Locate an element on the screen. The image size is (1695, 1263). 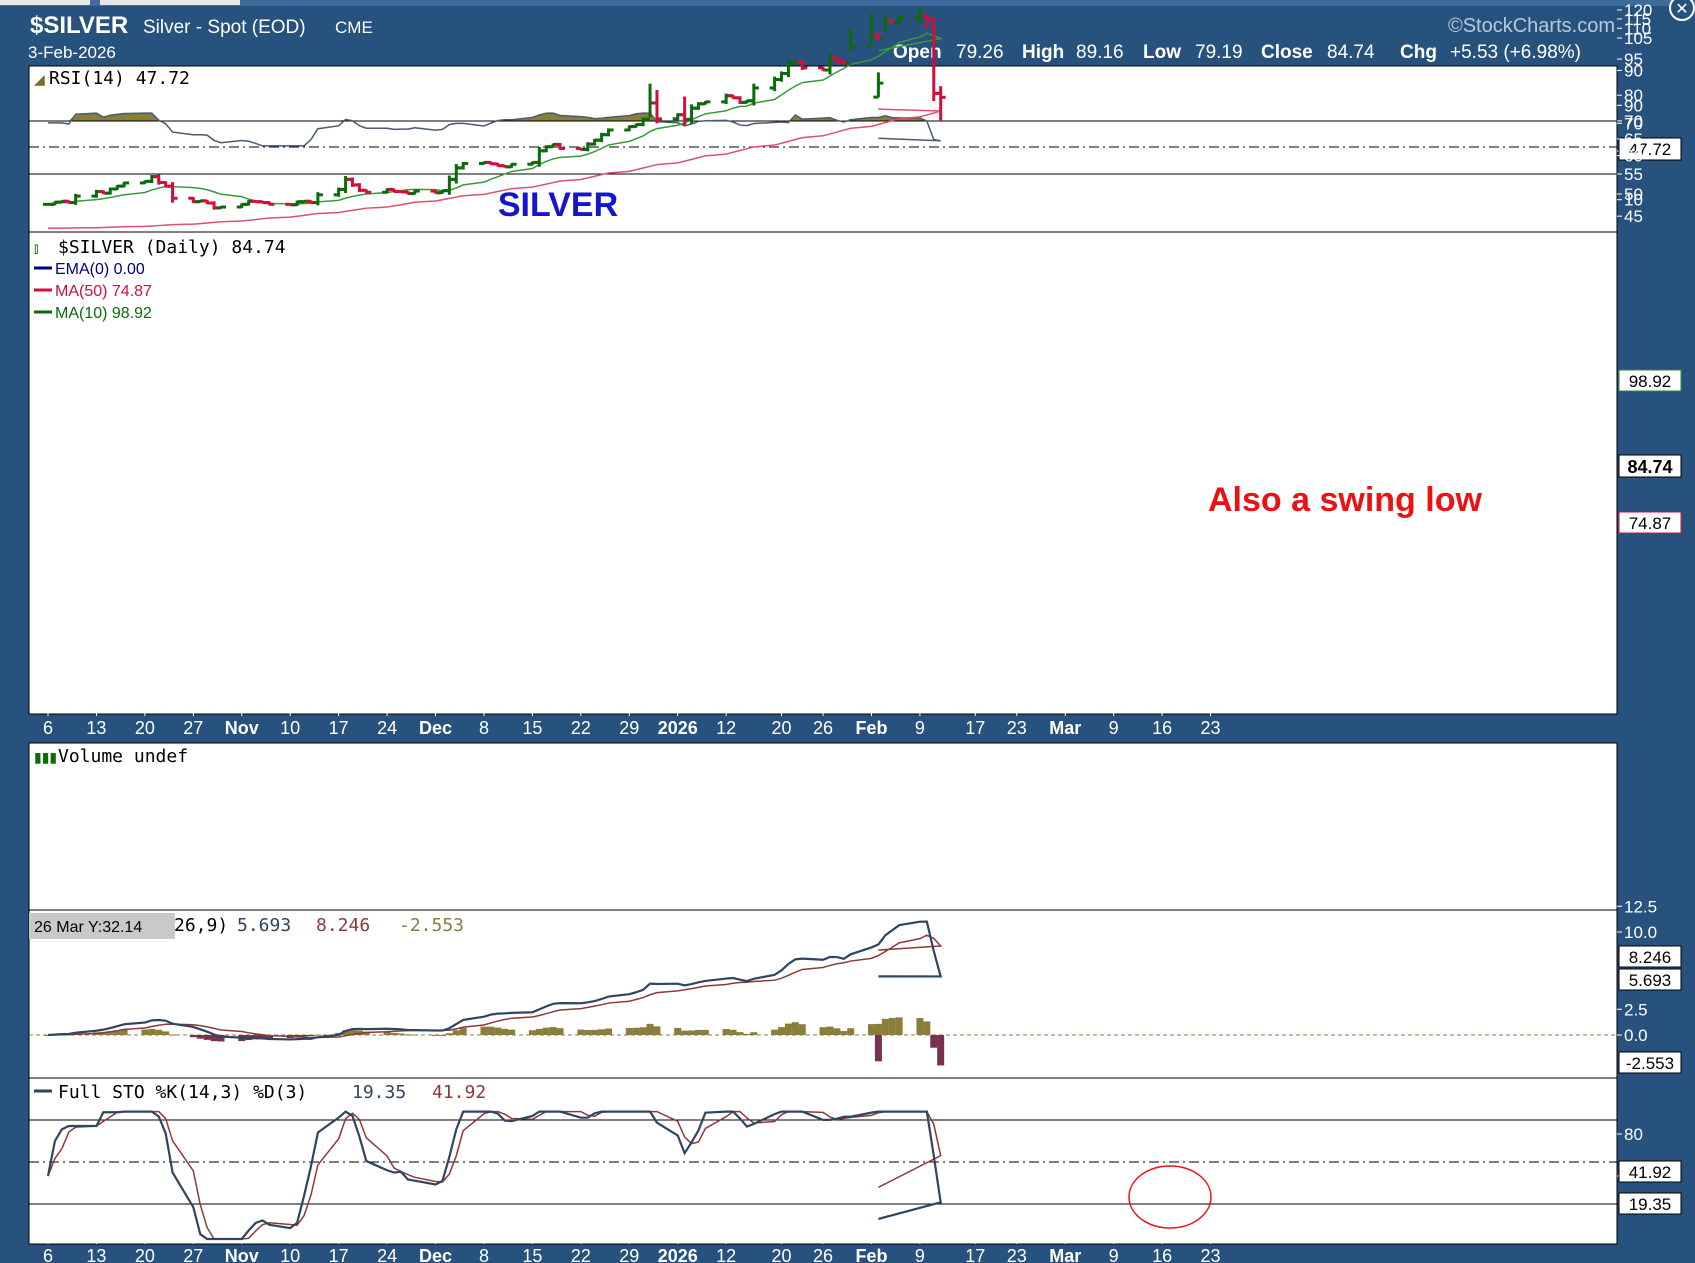
macd-signal-line is located at coordinates (495, 986).